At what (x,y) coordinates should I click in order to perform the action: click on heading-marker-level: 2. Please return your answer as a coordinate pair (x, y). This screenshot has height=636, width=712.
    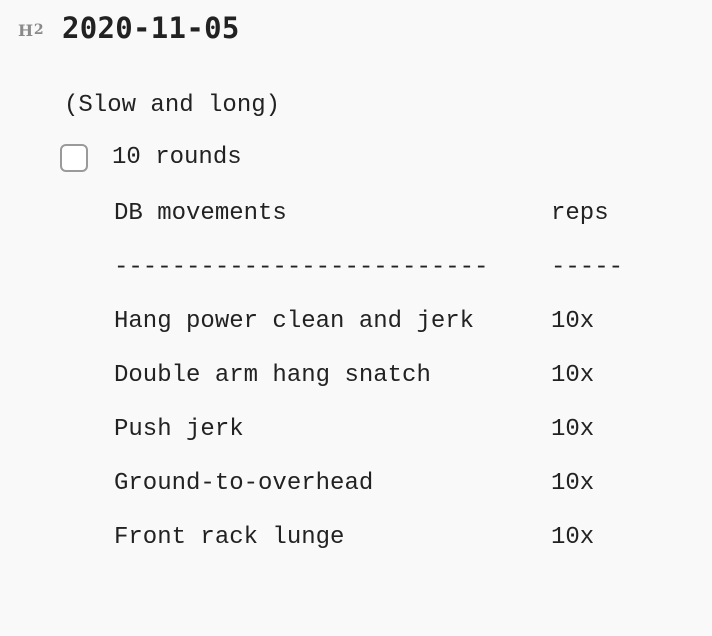
    Looking at the image, I should click on (38, 30).